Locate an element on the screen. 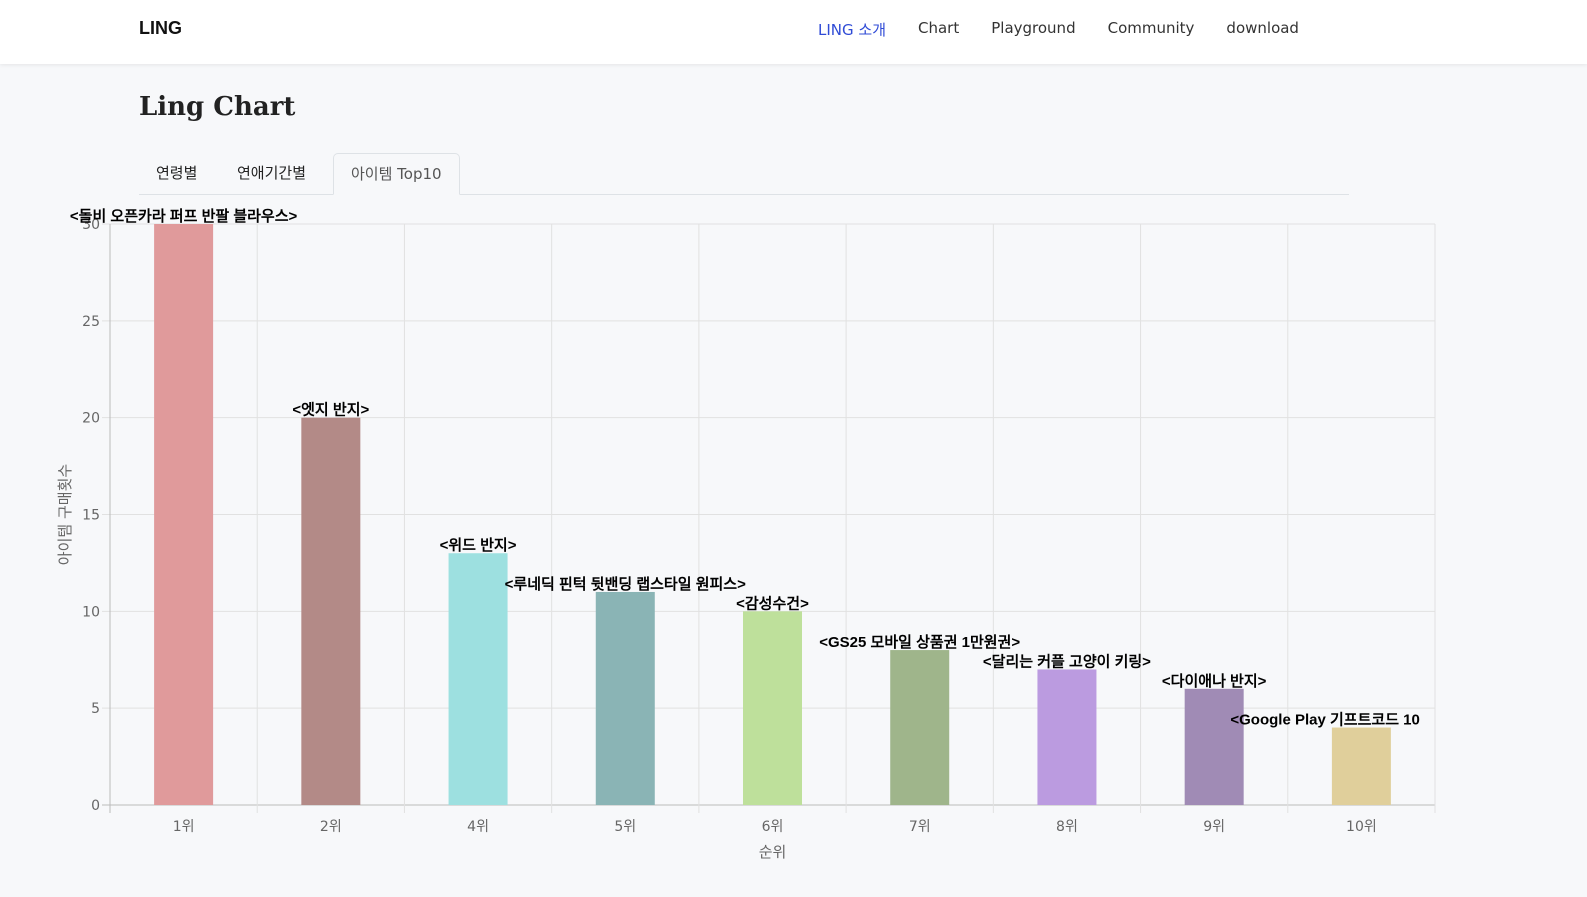  nav-link-chart: Chart is located at coordinates (939, 28).